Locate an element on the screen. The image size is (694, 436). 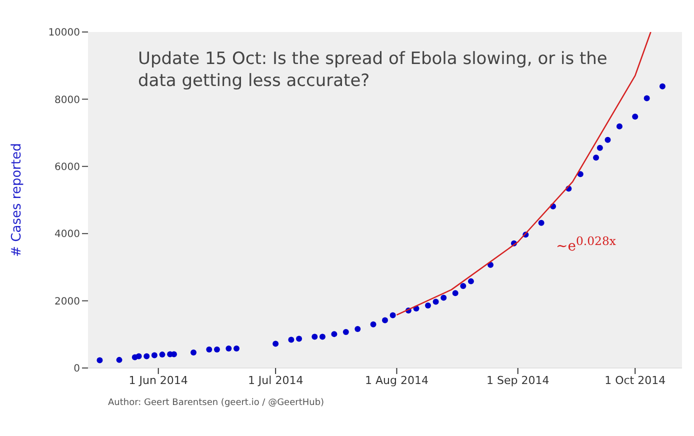
y-tick-label: 6000 is located at coordinates (67, 167).